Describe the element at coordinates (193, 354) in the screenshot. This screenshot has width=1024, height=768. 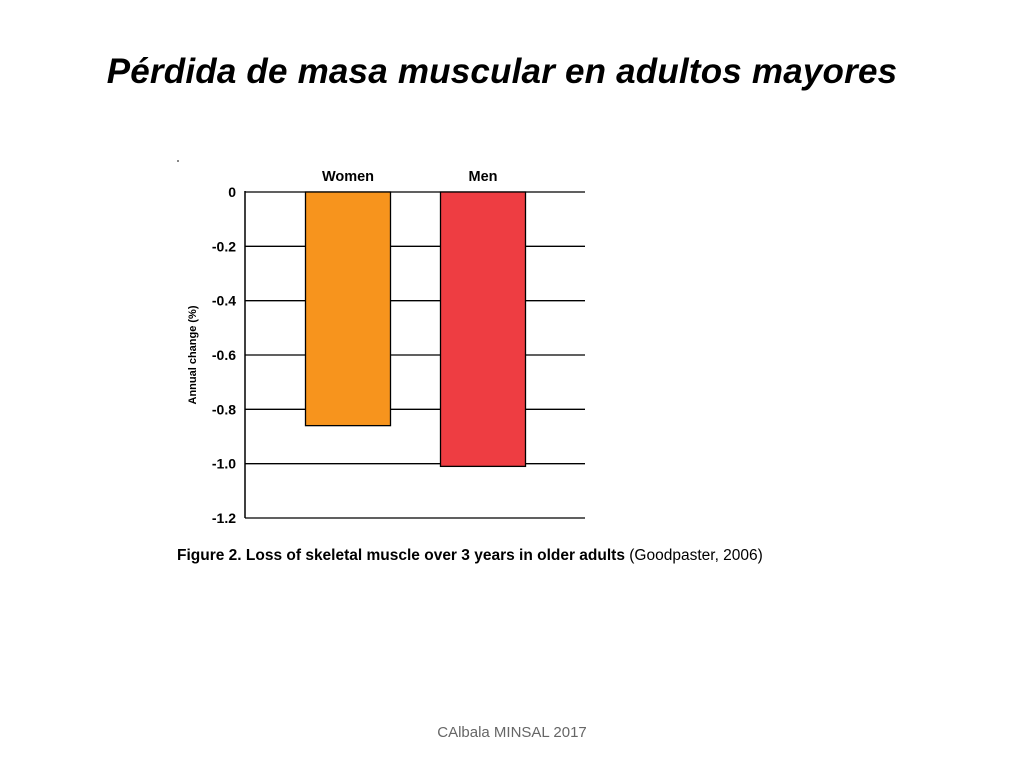
I see `y-axis-label: Annual change (%)` at that location.